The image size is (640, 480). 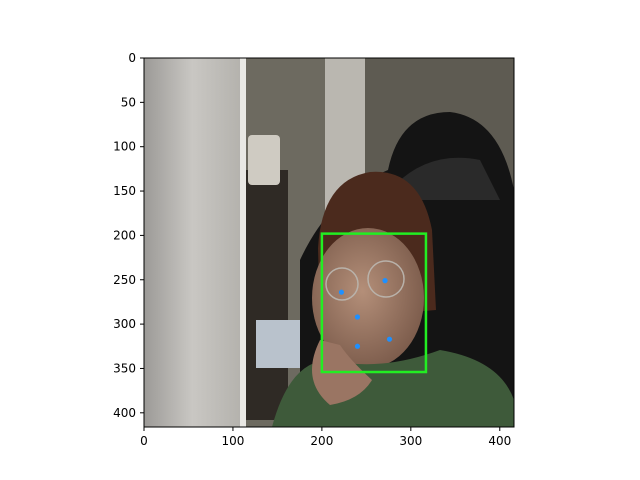 What do you see at coordinates (124, 235) in the screenshot?
I see `y-tick-label: 200` at bounding box center [124, 235].